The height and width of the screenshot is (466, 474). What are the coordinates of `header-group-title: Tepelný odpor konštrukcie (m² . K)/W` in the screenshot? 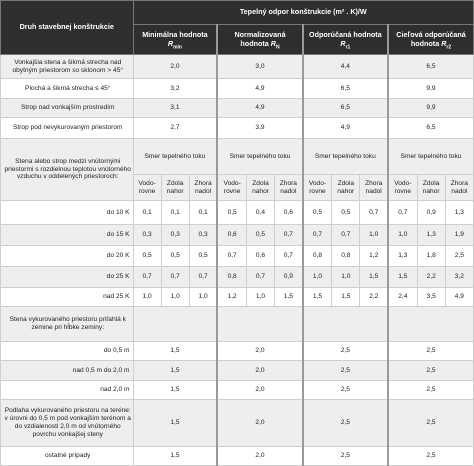 It's located at (303, 12).